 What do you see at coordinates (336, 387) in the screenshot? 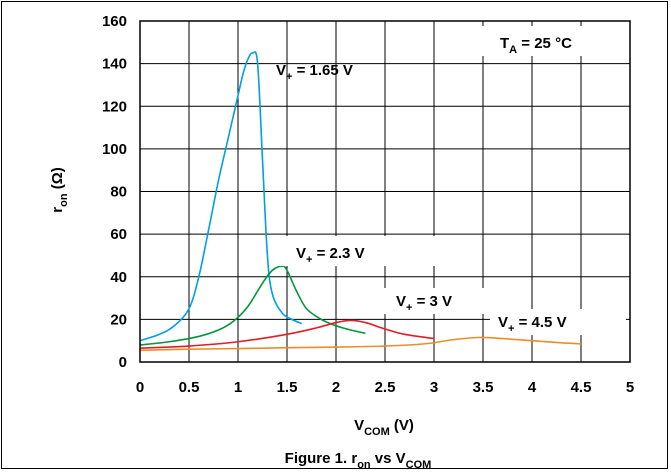
I see `x-tick-label: 2` at bounding box center [336, 387].